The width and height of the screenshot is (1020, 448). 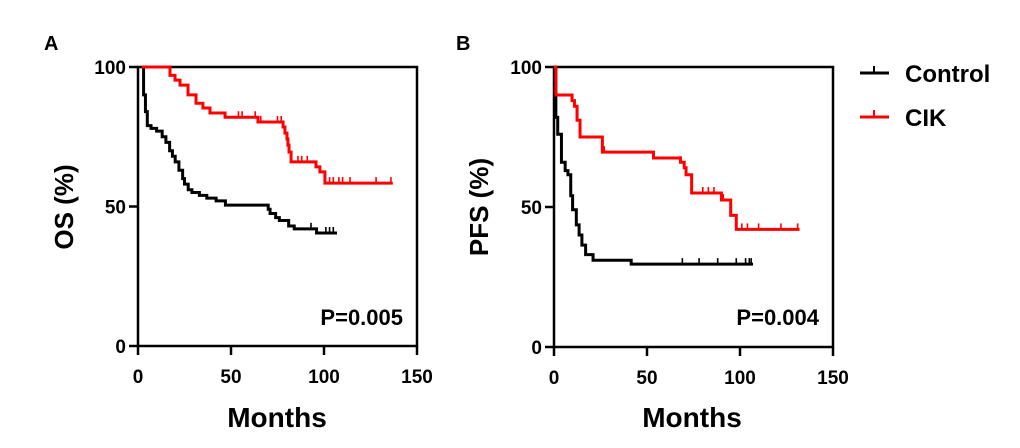 What do you see at coordinates (64, 206) in the screenshot?
I see `panel-a-y-axis-label: OS (%)` at bounding box center [64, 206].